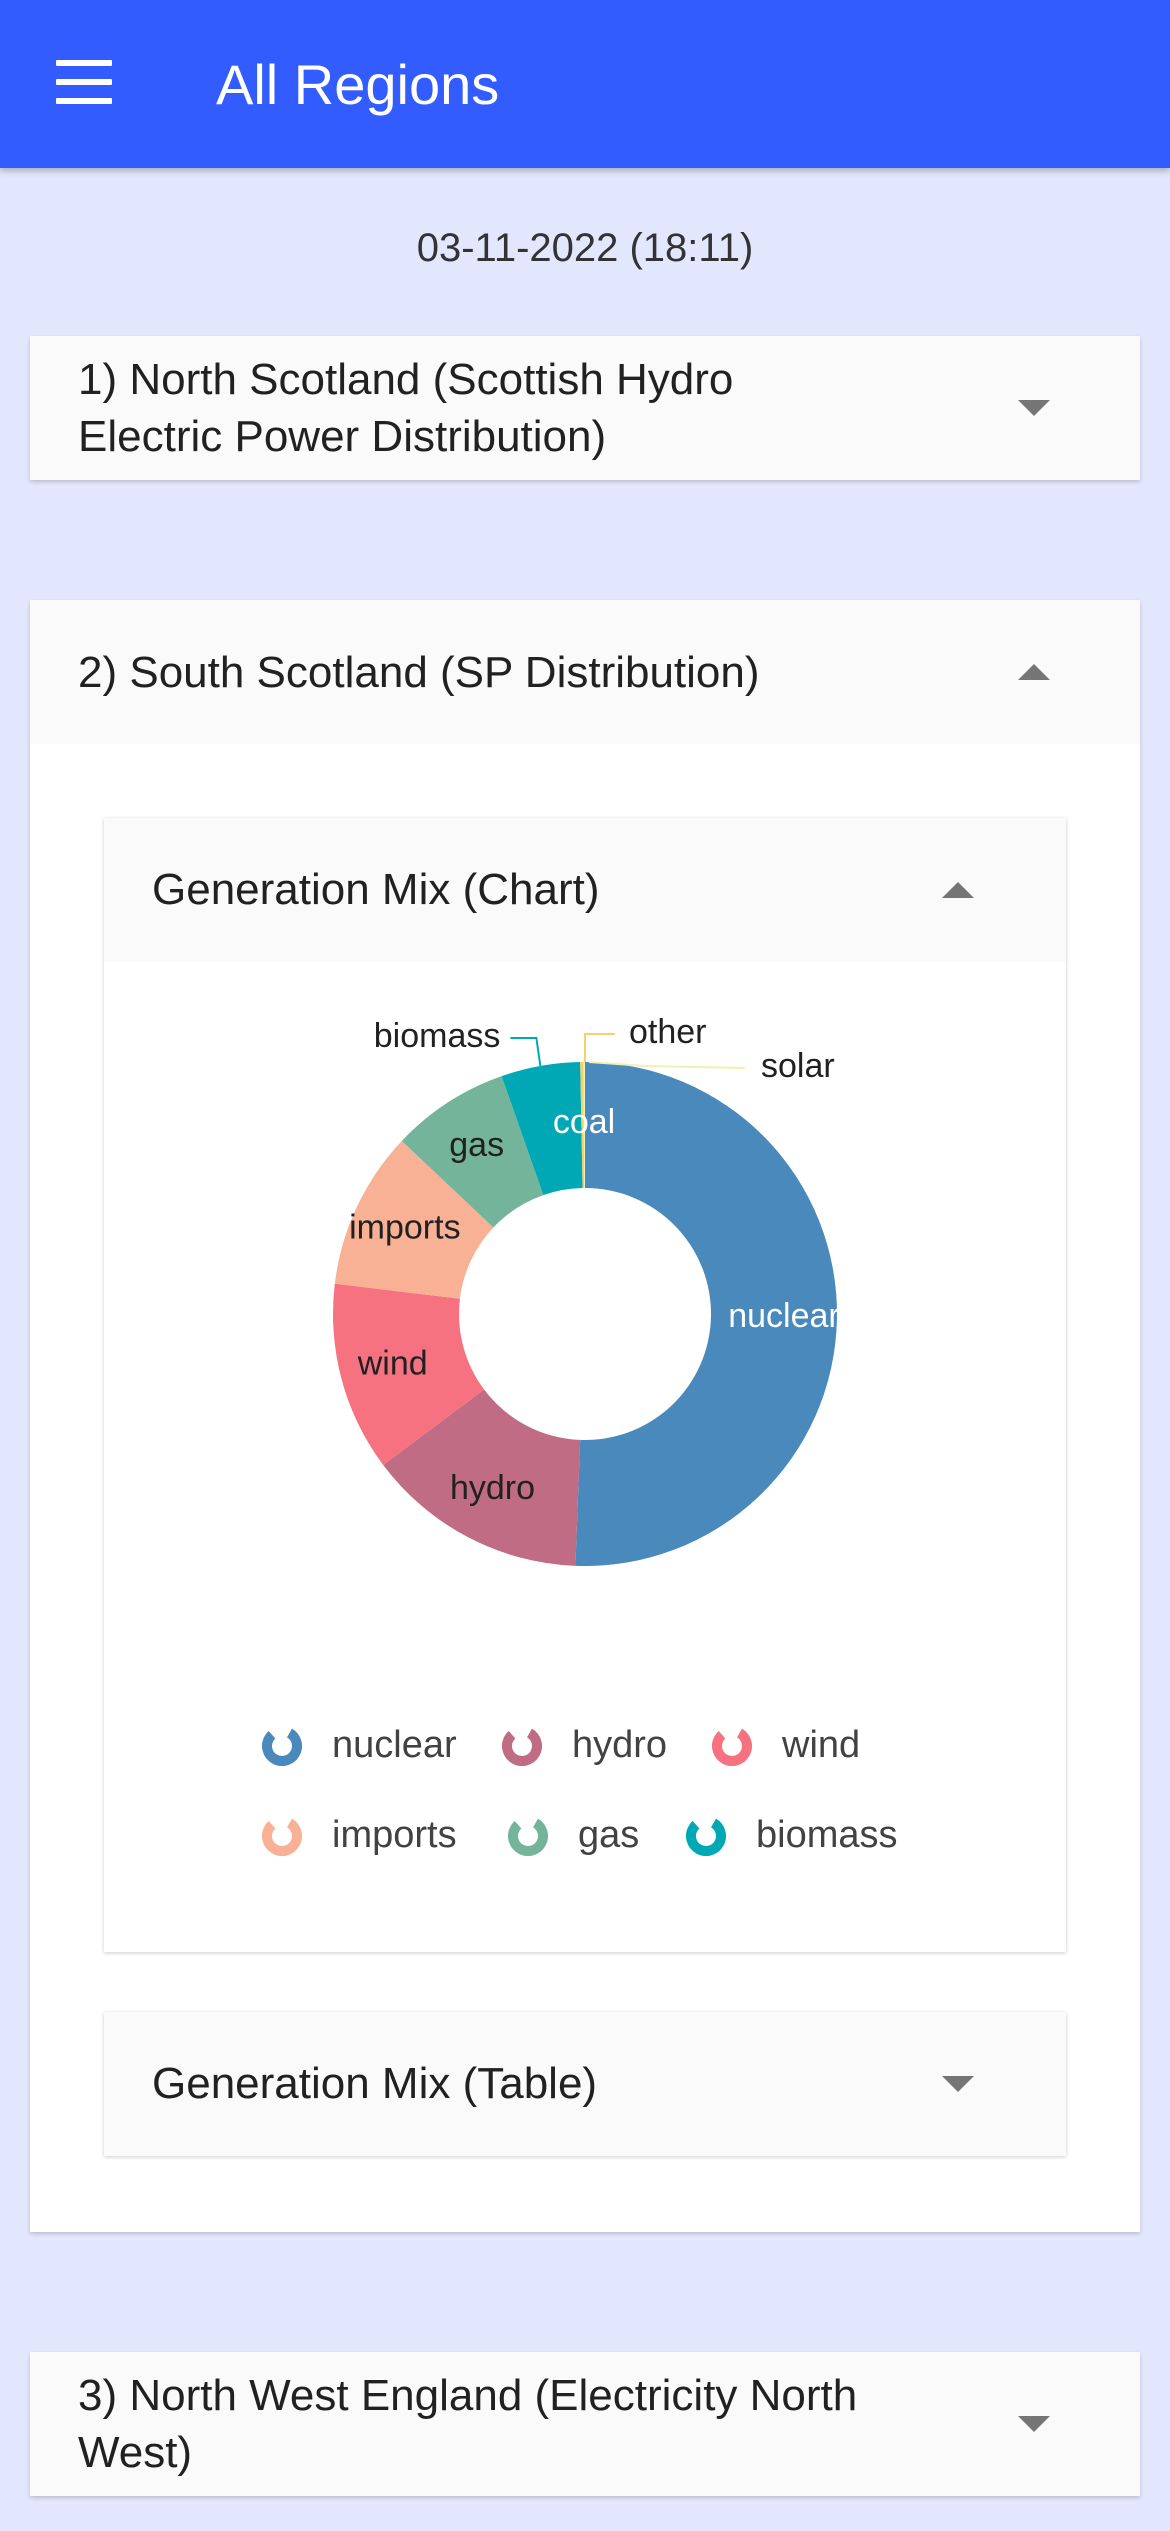 The height and width of the screenshot is (2531, 1170). I want to click on slice-imports, so click(414, 1219).